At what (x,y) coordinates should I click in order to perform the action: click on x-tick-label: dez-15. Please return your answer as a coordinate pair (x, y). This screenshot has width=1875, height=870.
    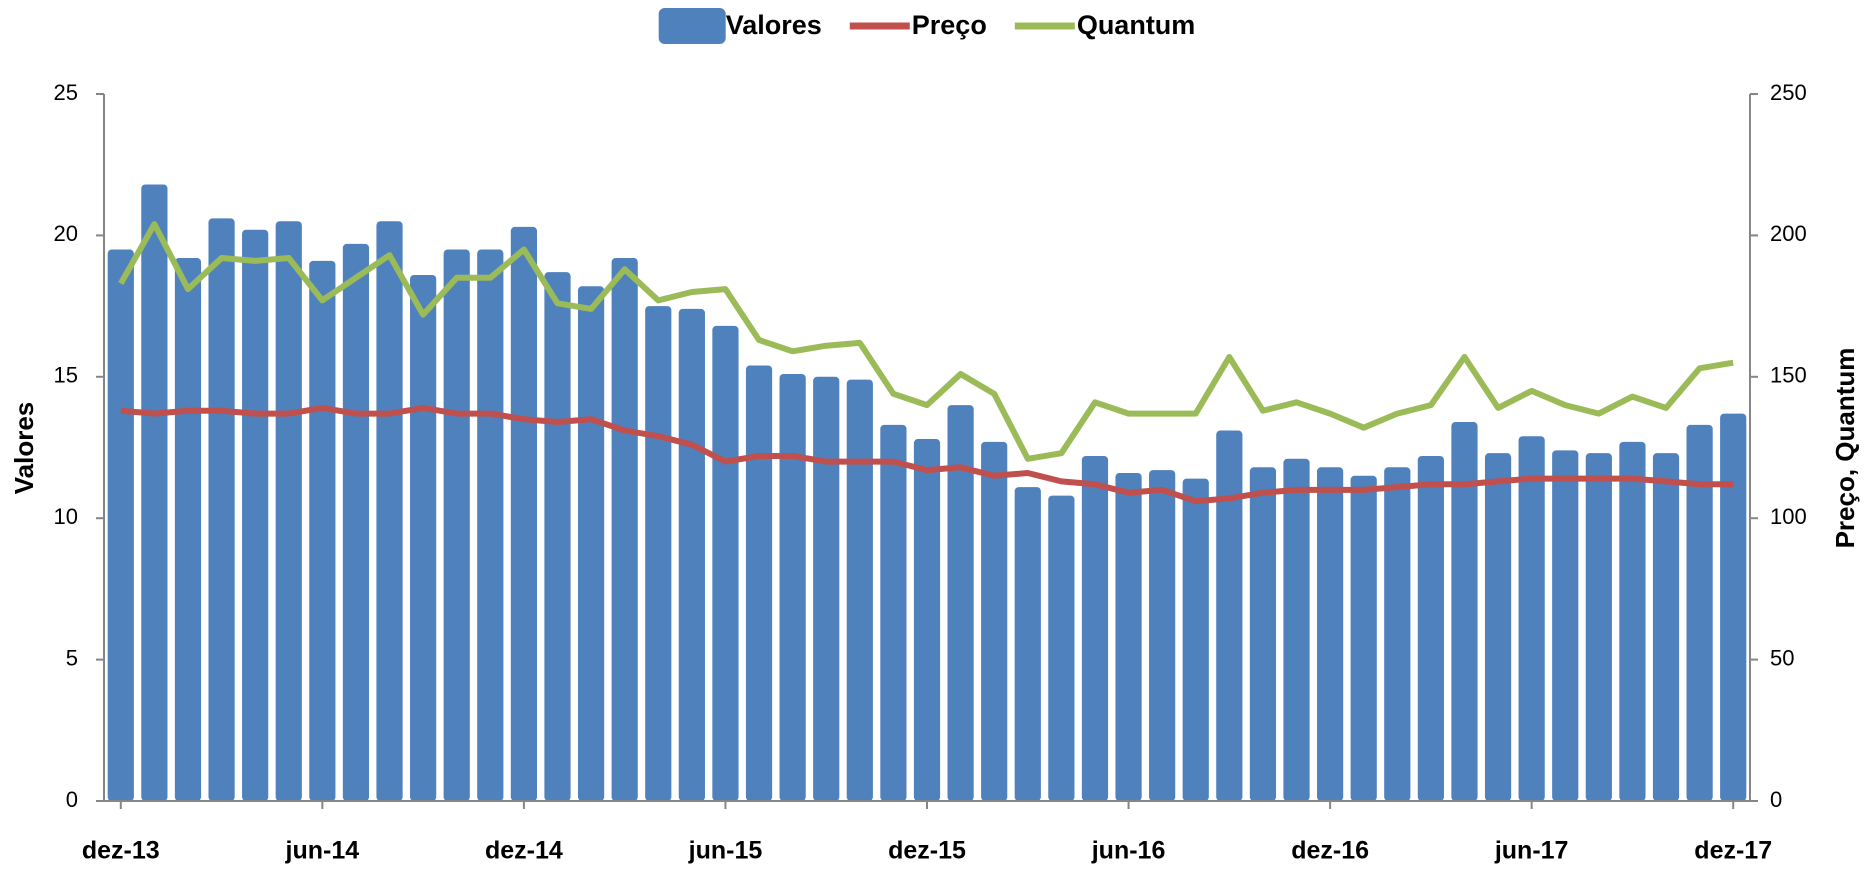
    Looking at the image, I should click on (927, 851).